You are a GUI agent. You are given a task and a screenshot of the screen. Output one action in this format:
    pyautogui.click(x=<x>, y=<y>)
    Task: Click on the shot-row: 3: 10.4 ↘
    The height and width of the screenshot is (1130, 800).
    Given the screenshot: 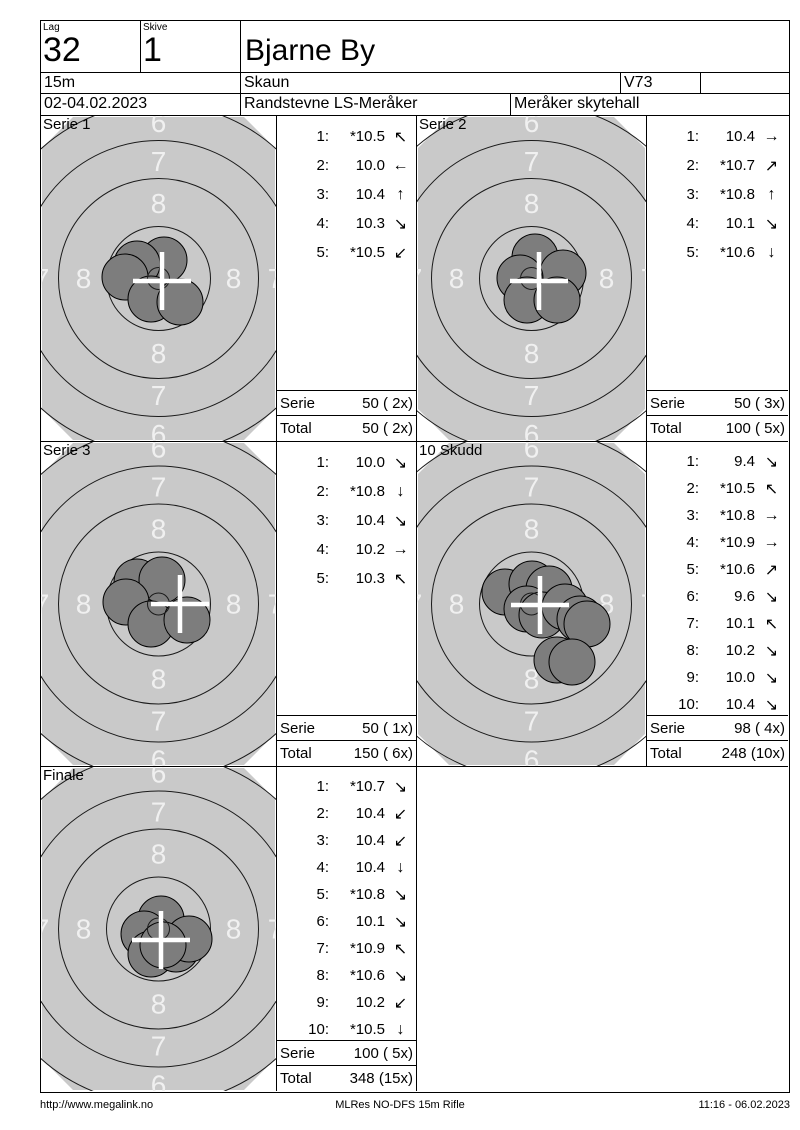 What is the action you would take?
    pyautogui.click(x=346, y=520)
    